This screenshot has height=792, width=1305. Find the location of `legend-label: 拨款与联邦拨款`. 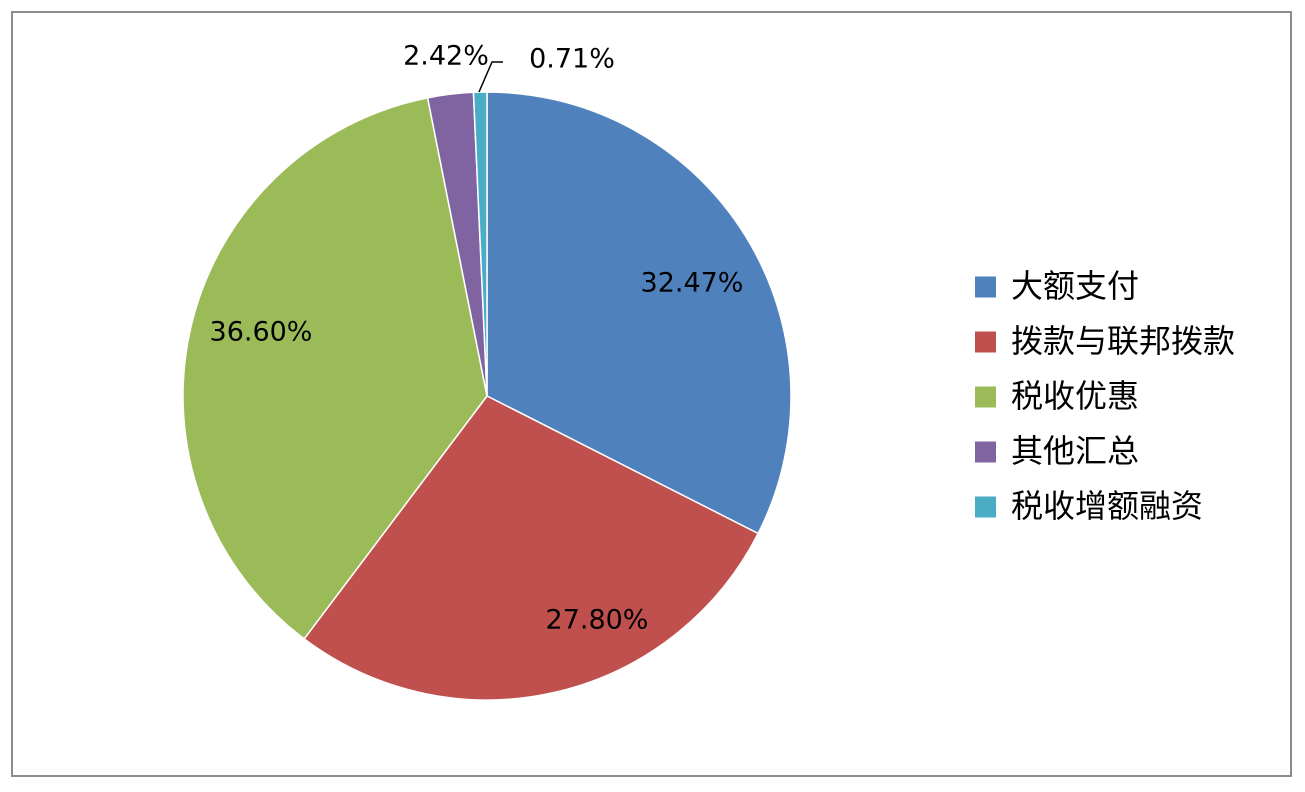

legend-label: 拨款与联邦拨款 is located at coordinates (1123, 341).